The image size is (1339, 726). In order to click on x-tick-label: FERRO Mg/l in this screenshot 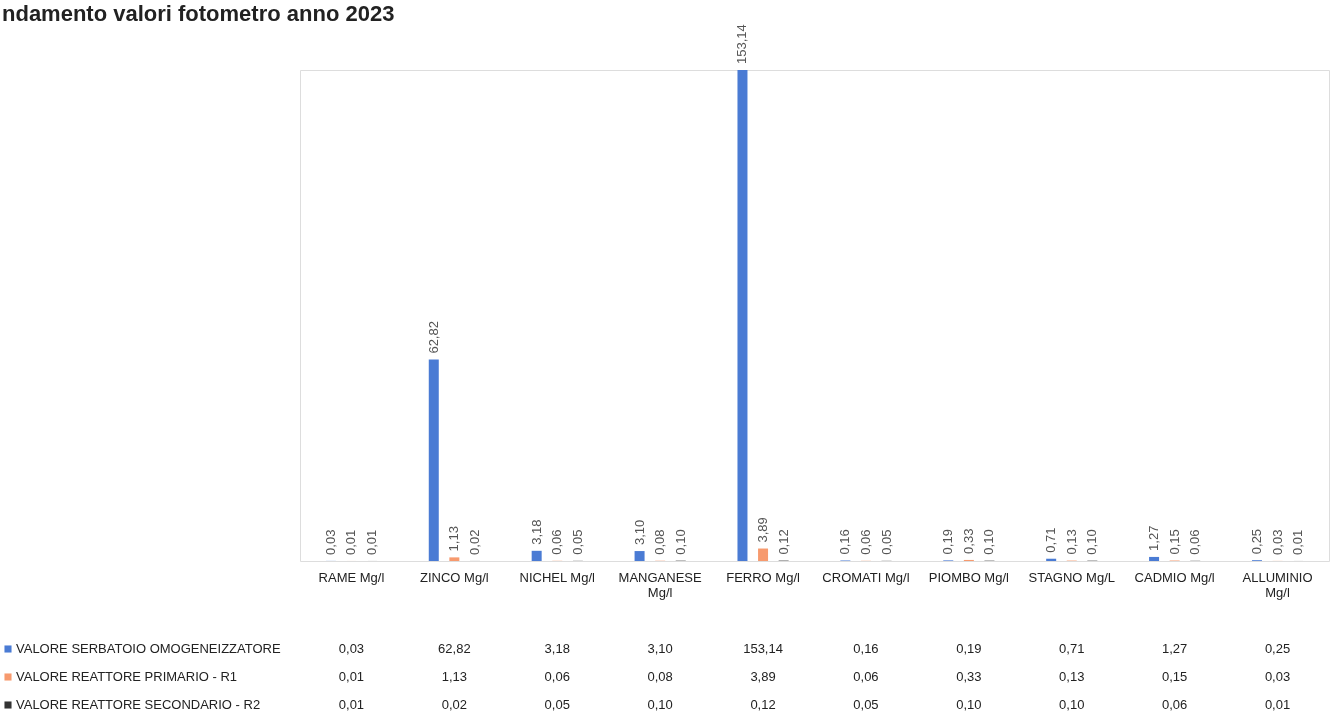, I will do `click(763, 577)`.